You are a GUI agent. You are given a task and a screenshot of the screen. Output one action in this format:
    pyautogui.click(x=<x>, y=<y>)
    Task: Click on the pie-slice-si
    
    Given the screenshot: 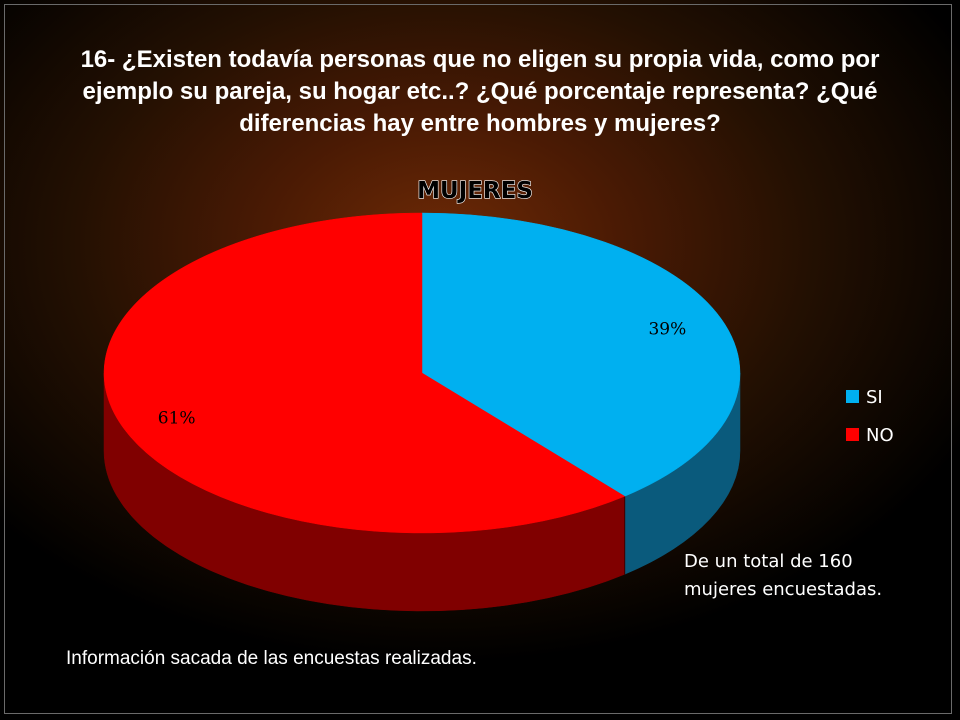 What is the action you would take?
    pyautogui.click(x=581, y=354)
    